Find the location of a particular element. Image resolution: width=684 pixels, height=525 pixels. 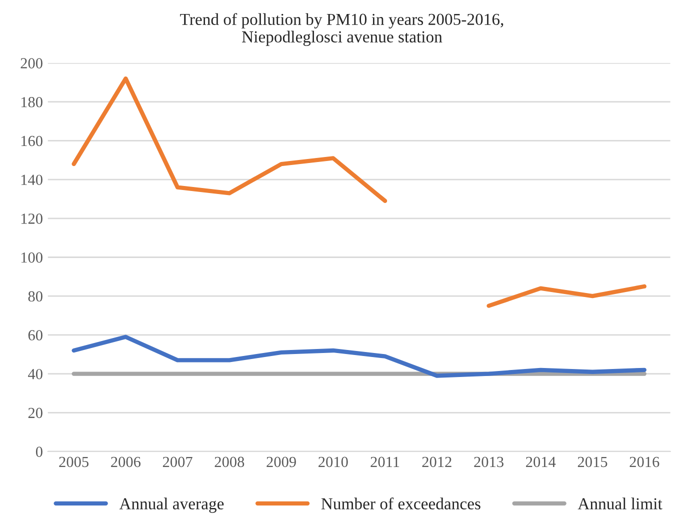

chart-title: Trend of pollution by PM10 in years 2005-2016, Niepodleglosci avenue station is located at coordinates (342, 29).